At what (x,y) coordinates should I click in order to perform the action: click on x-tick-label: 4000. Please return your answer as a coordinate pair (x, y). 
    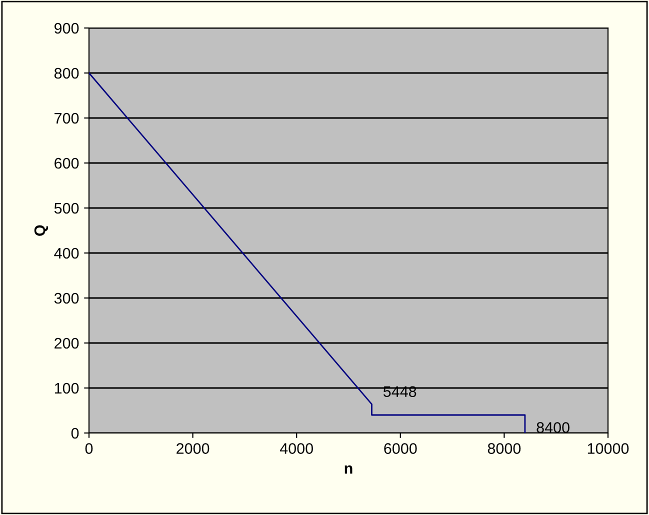
    Looking at the image, I should click on (296, 448).